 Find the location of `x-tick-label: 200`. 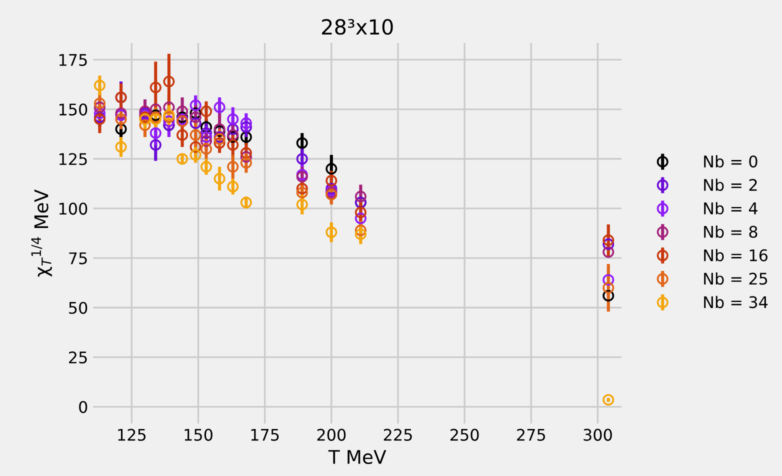

x-tick-label: 200 is located at coordinates (331, 434).